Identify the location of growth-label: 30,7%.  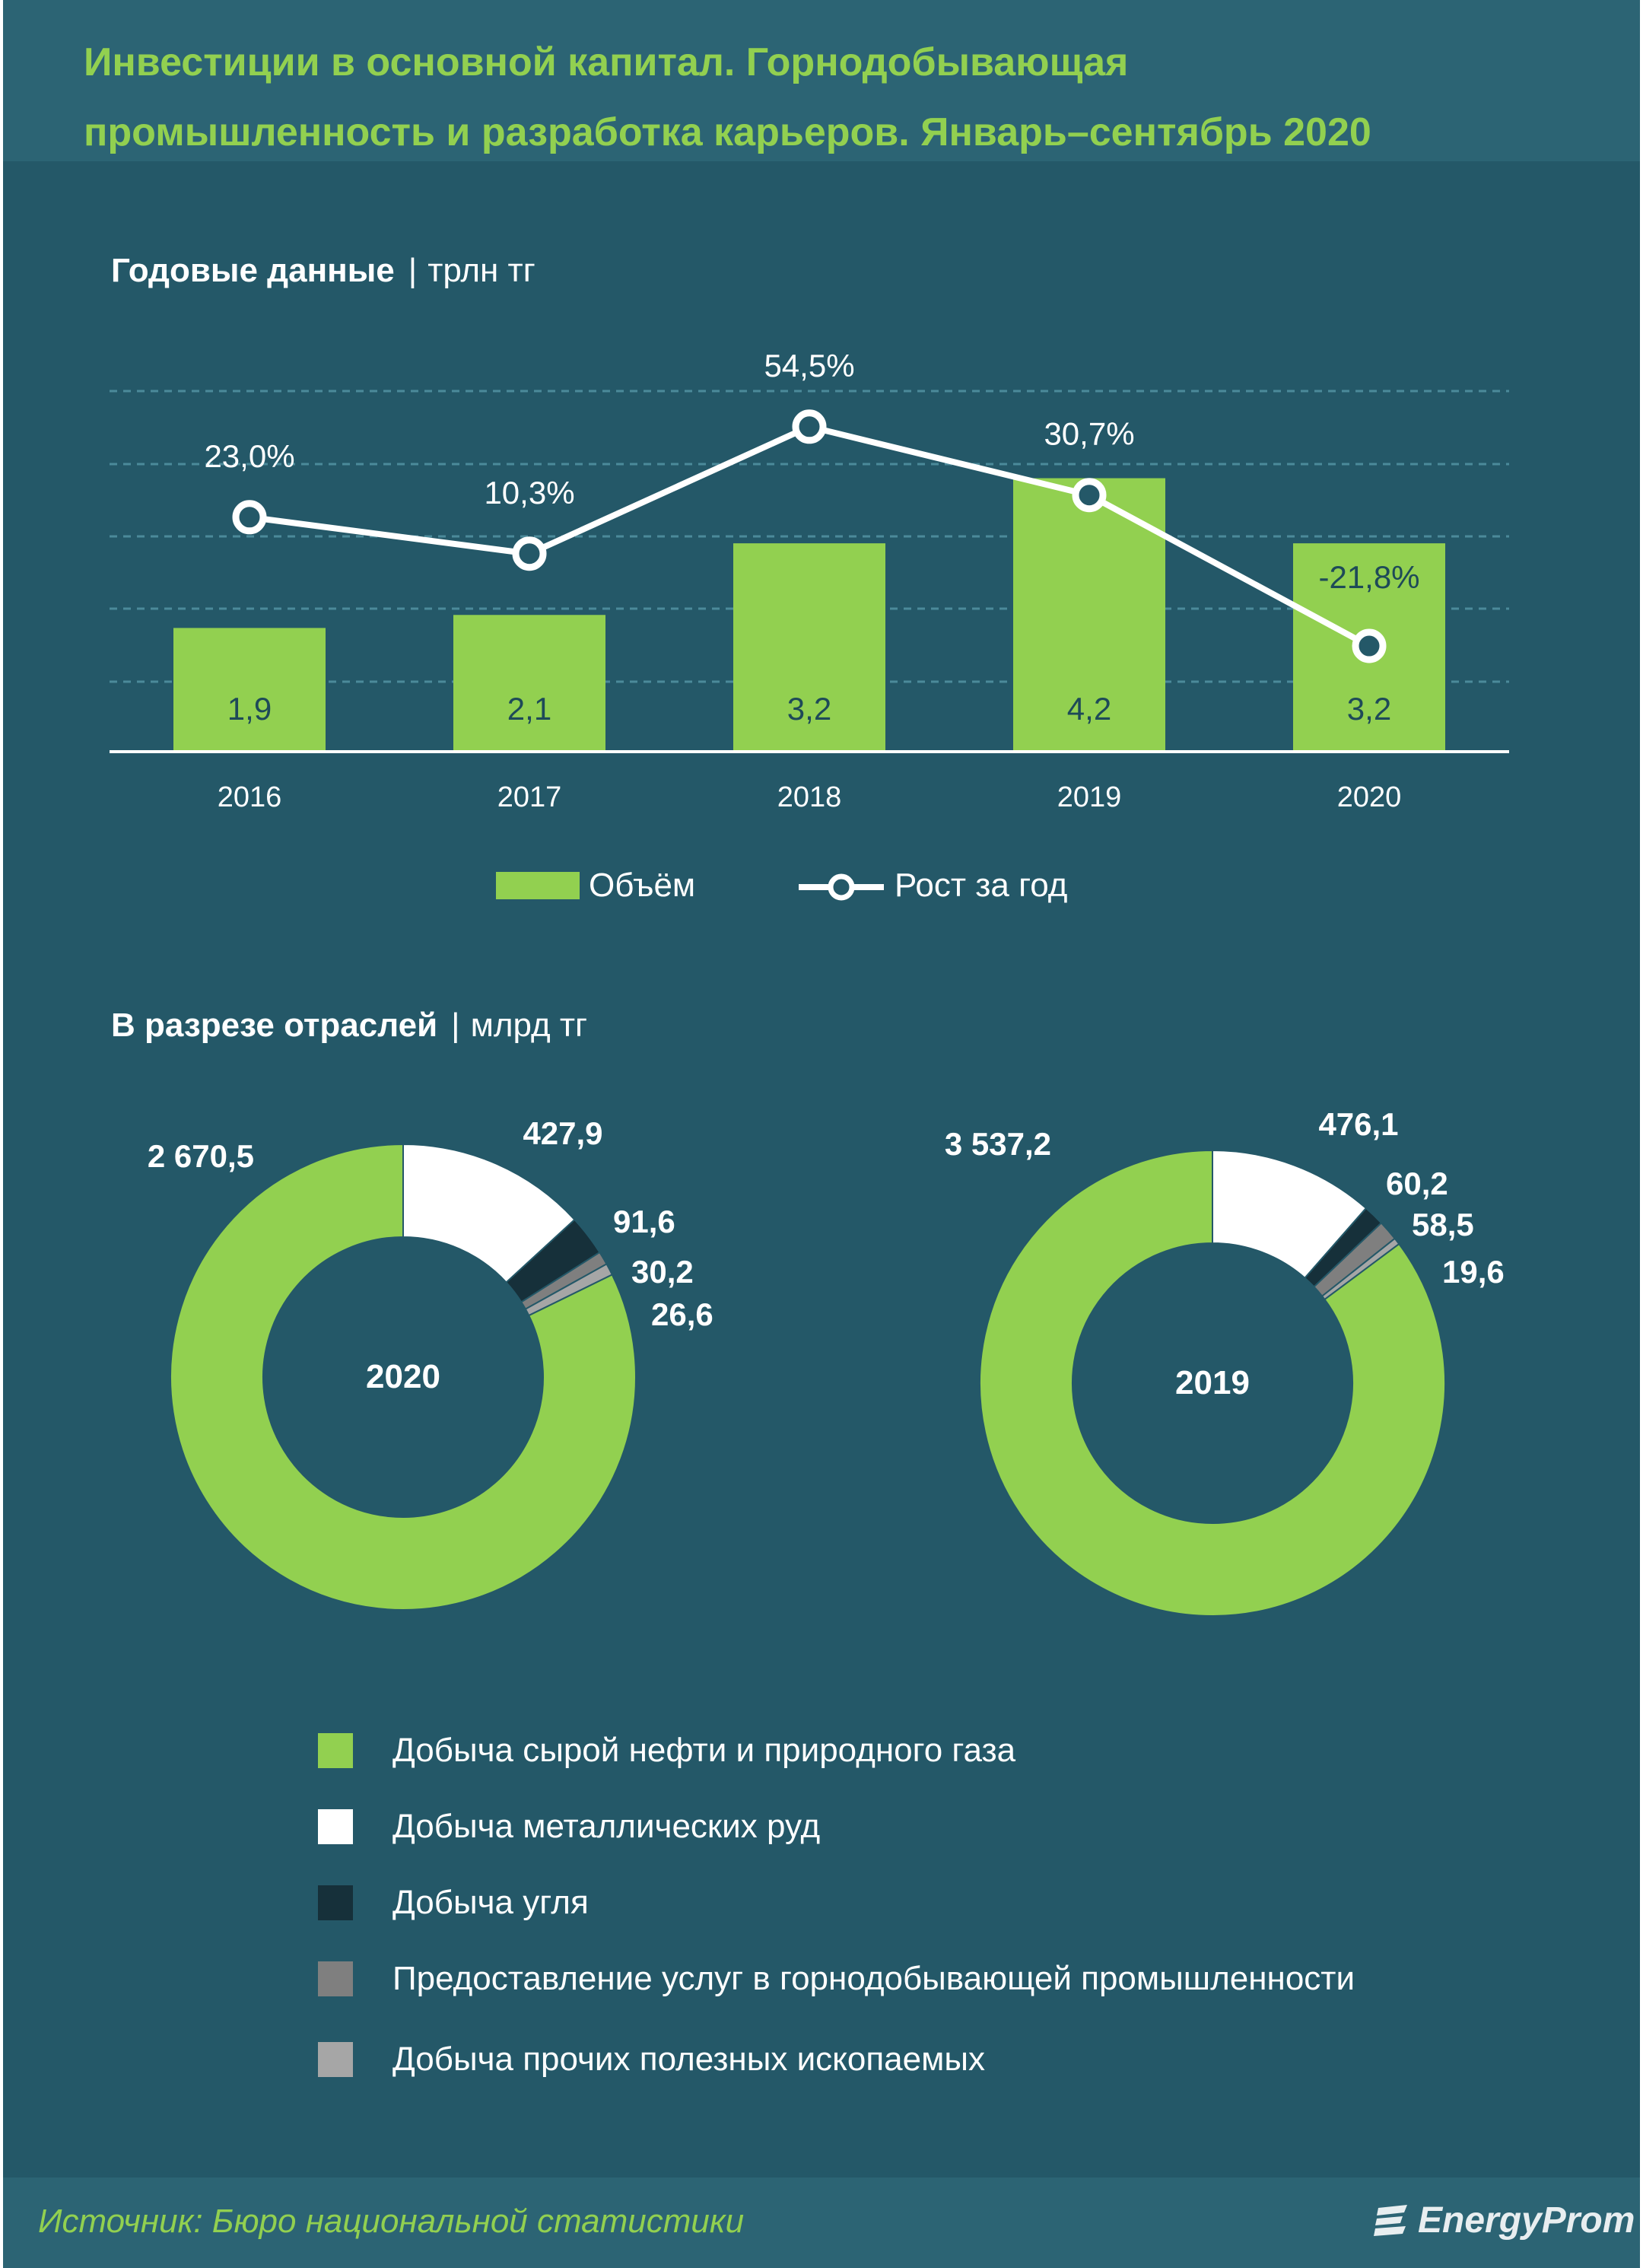
(1089, 434).